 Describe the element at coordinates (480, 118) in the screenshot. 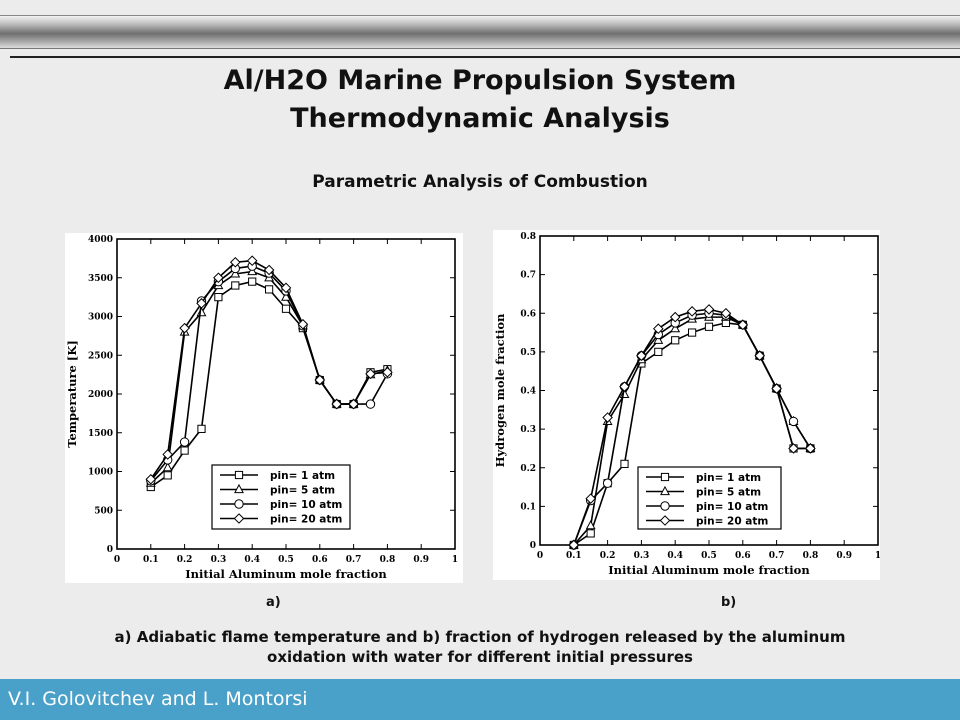

I see `slide-title-line2: Thermodynamic Analysis` at that location.